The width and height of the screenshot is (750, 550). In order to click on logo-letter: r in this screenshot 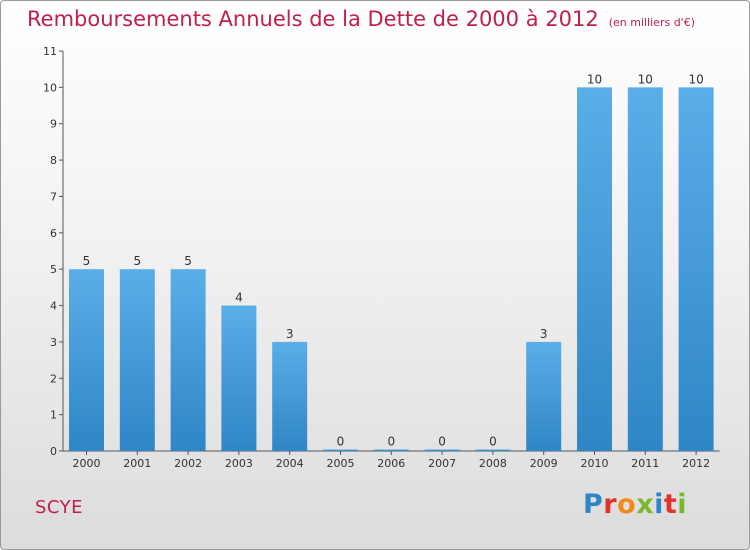, I will do `click(610, 504)`.